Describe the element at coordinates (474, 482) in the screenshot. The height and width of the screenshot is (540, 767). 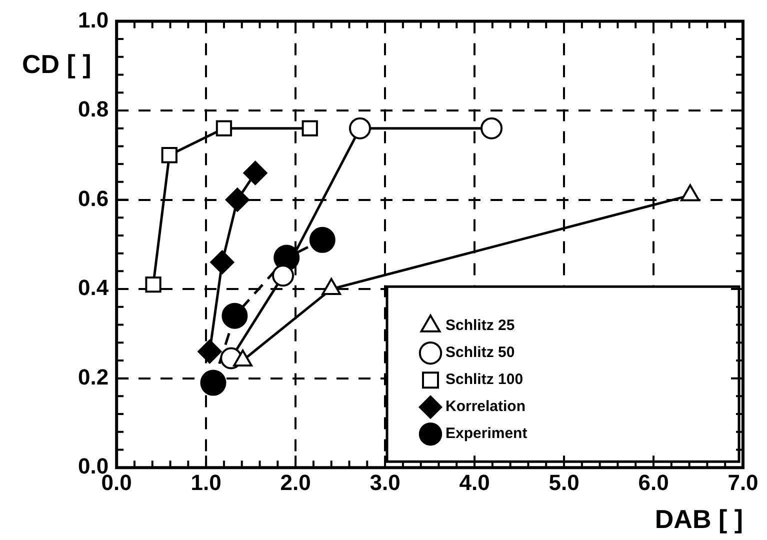
I see `x-tick-label: 4.0` at that location.